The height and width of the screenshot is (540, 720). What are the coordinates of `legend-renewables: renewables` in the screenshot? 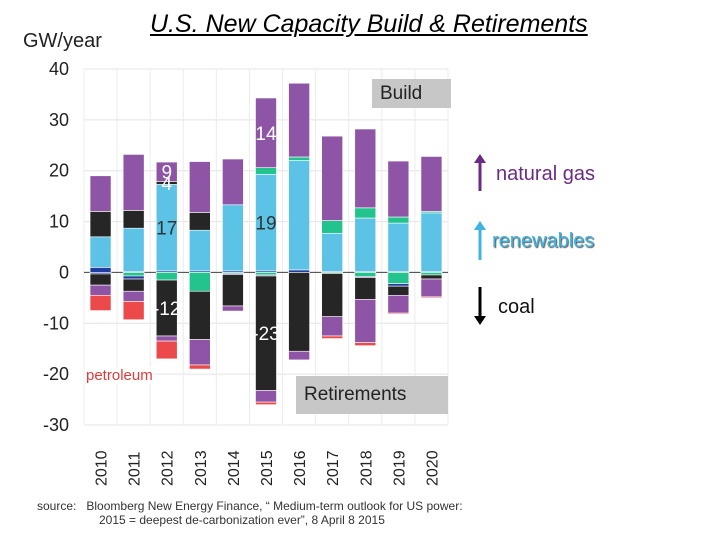 It's located at (543, 241).